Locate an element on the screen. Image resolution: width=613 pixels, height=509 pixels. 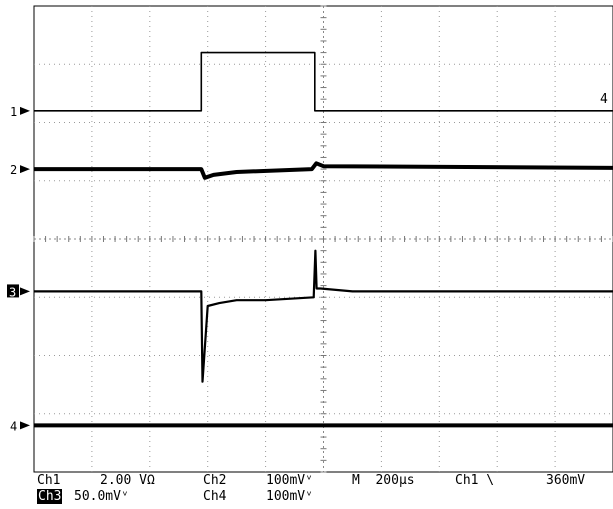
channel-marker-label: 2 is located at coordinates (13, 170).